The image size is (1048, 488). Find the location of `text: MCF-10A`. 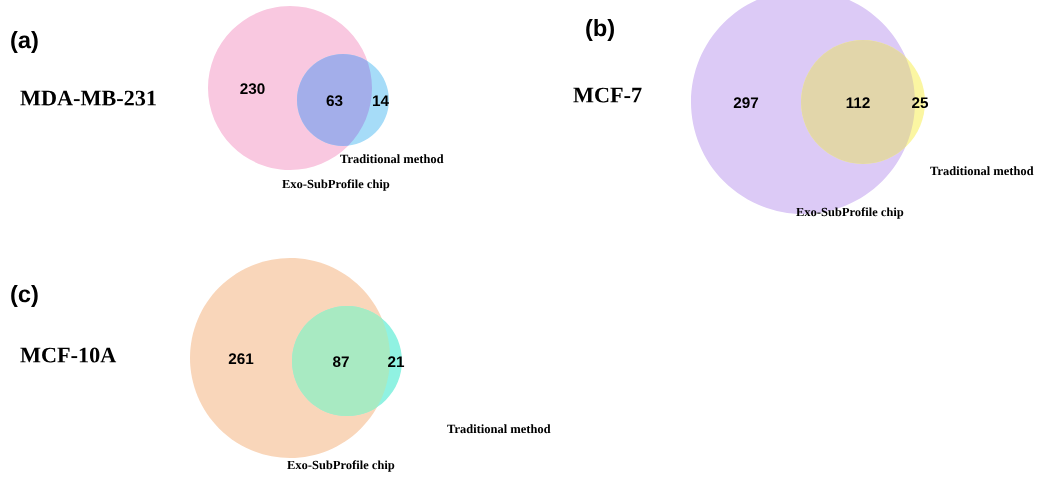

text: MCF-10A is located at coordinates (68, 355).